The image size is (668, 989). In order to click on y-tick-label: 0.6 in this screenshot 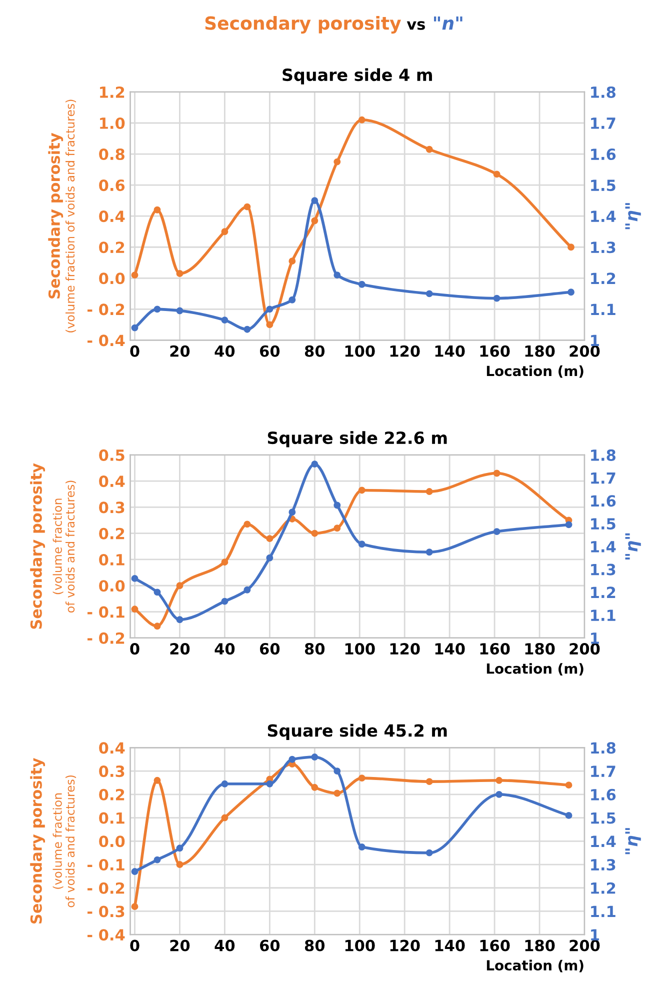, I will do `click(112, 186)`.